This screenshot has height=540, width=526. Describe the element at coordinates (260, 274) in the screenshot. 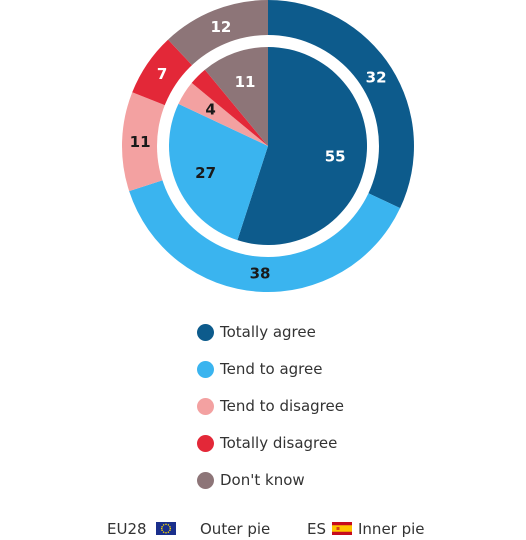

I see `outer-value-label: 38` at that location.